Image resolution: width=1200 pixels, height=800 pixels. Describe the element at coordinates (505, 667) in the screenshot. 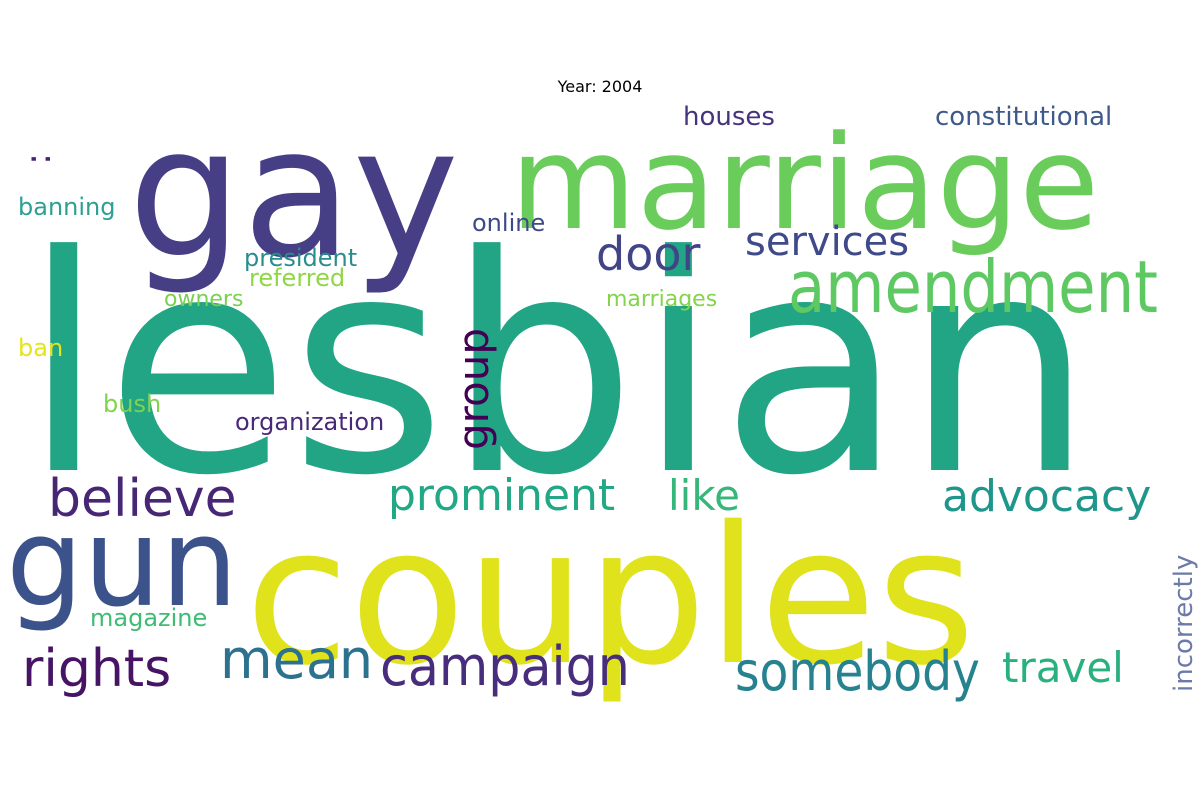

I see `word-campaign: campaign` at that location.